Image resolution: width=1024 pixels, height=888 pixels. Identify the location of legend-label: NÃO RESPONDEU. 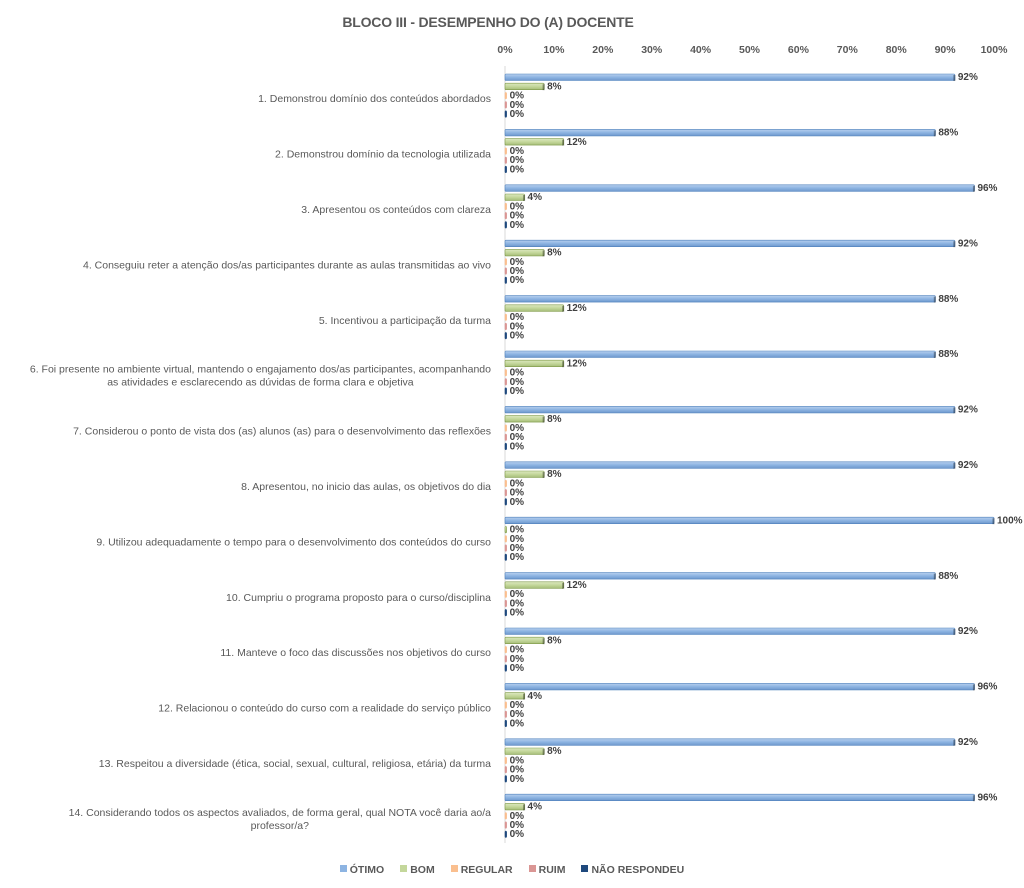
(638, 870).